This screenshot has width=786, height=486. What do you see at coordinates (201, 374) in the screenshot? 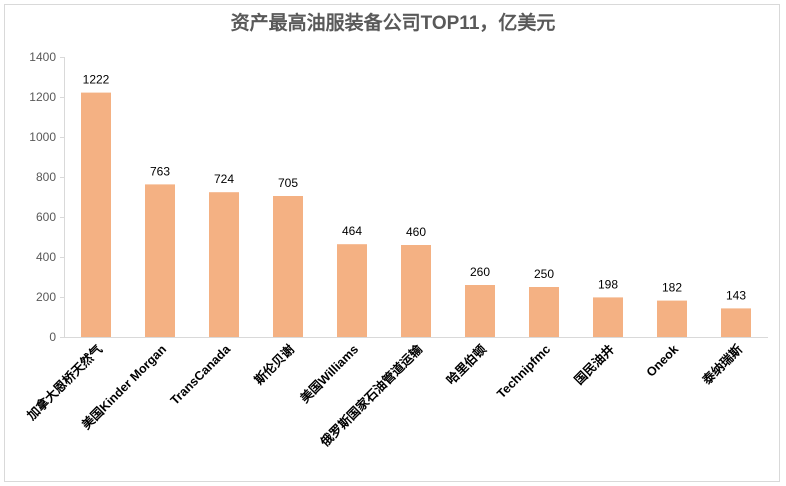
I see `x-category-label: TransCanada` at bounding box center [201, 374].